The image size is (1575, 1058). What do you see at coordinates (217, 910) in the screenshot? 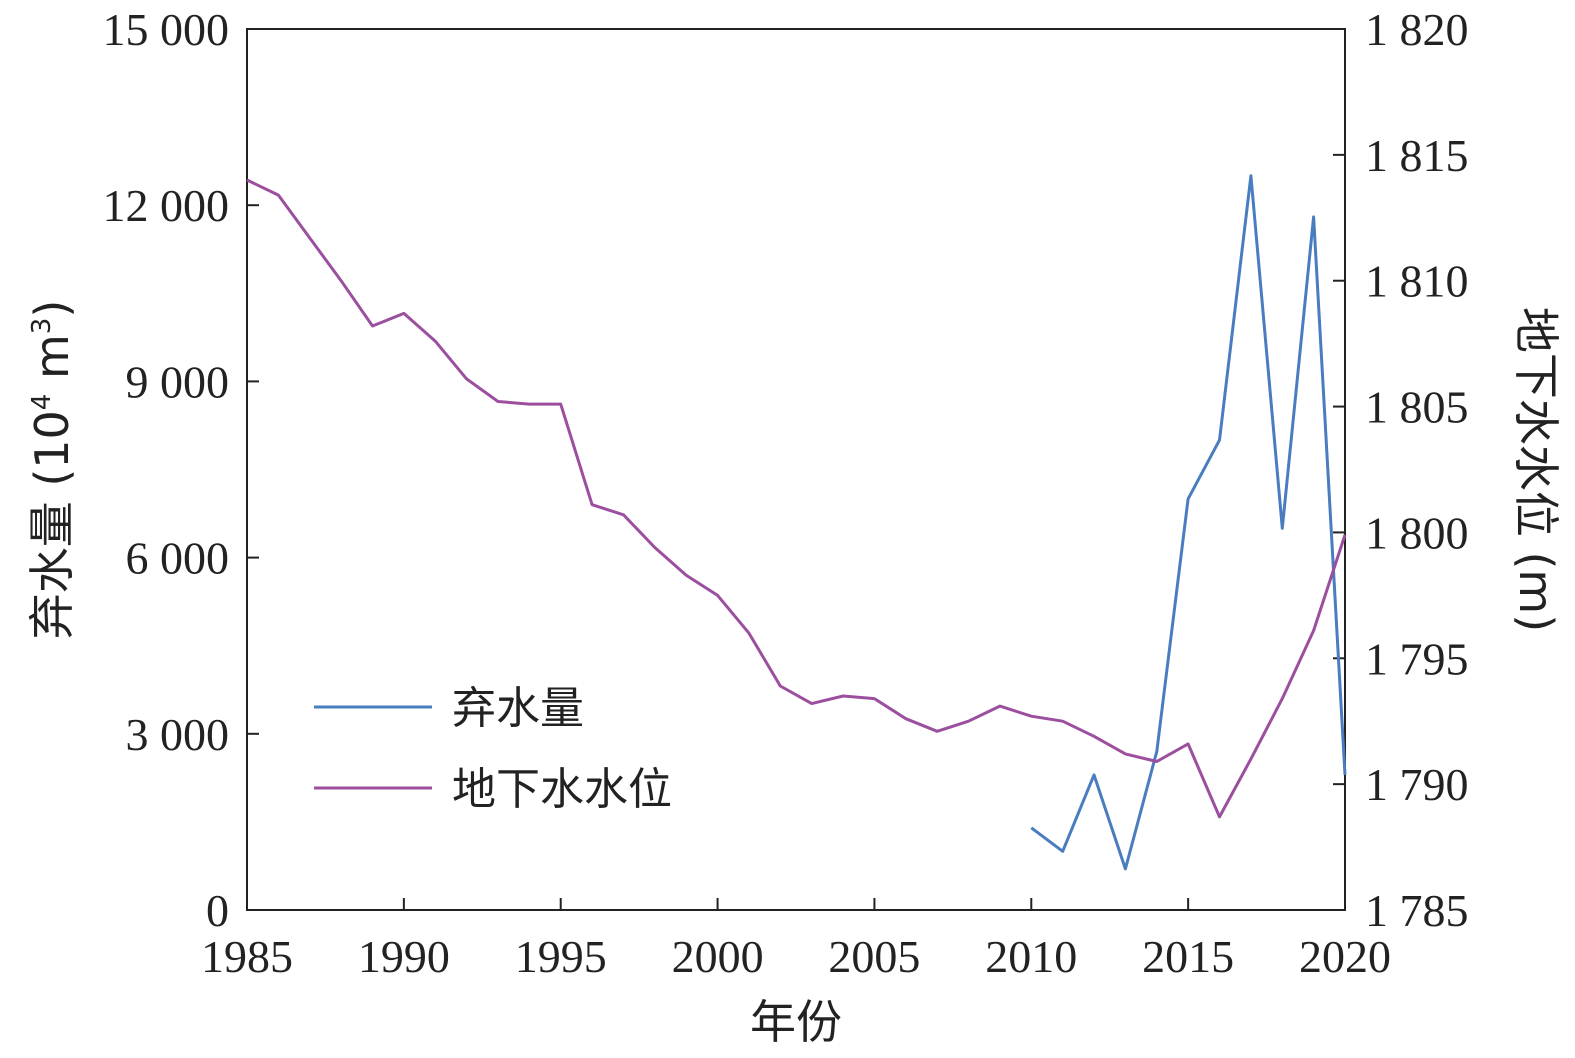
I see `left-y-tick-label: 0` at bounding box center [217, 910].